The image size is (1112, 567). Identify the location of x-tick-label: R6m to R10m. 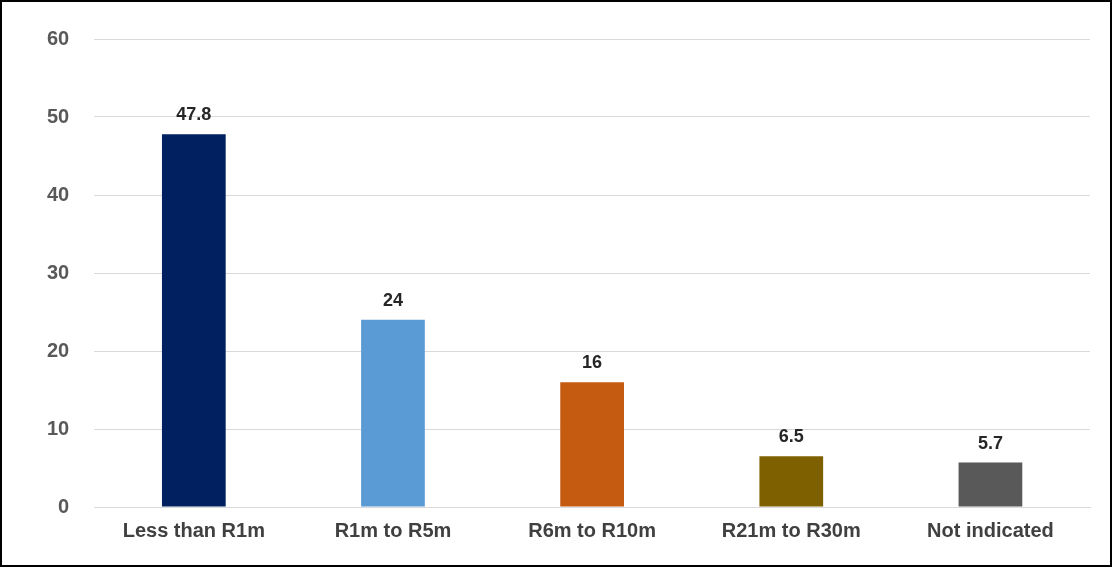
(592, 529).